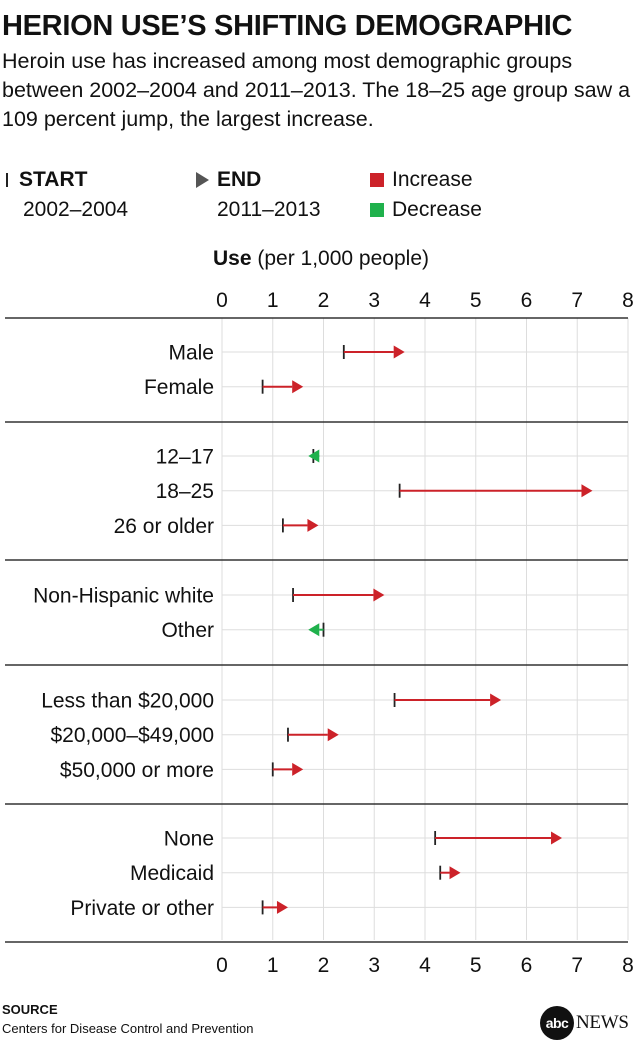  I want to click on x-tick-label-top-5: 5, so click(476, 300).